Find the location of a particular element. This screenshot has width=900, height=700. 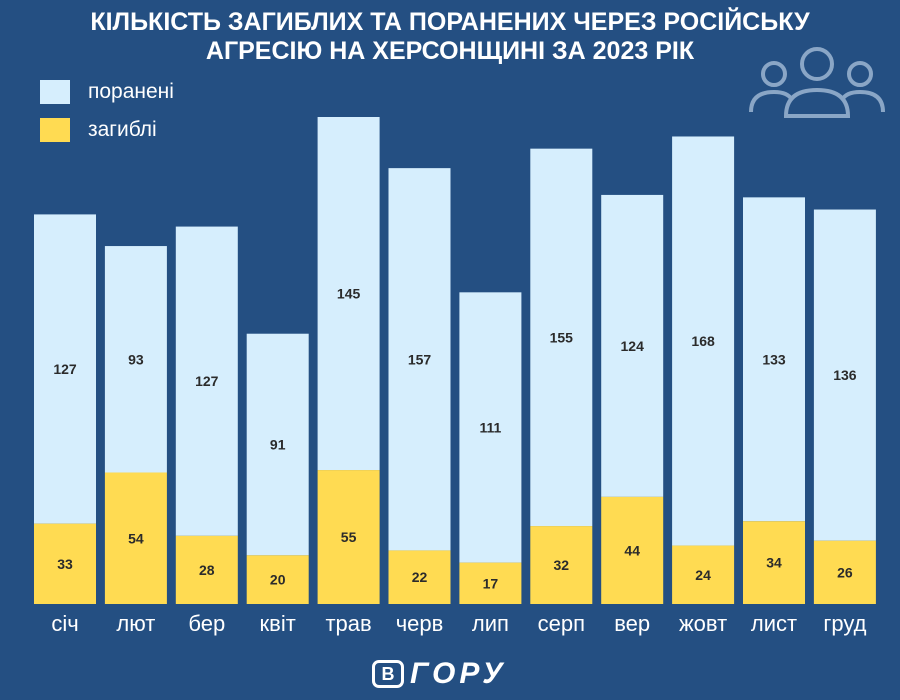

tick-label-вер: вер is located at coordinates (632, 623).